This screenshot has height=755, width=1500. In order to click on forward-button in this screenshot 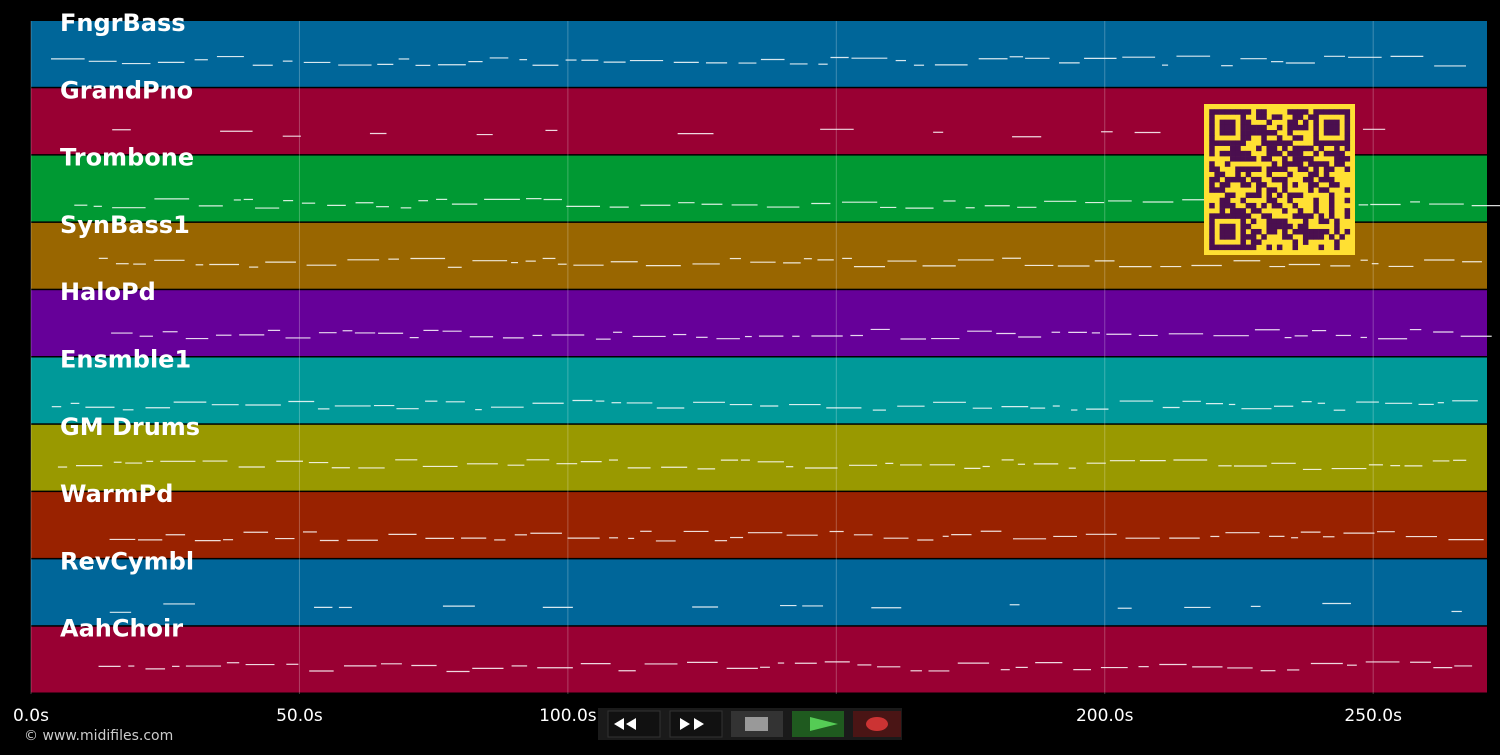, I will do `click(696, 724)`.